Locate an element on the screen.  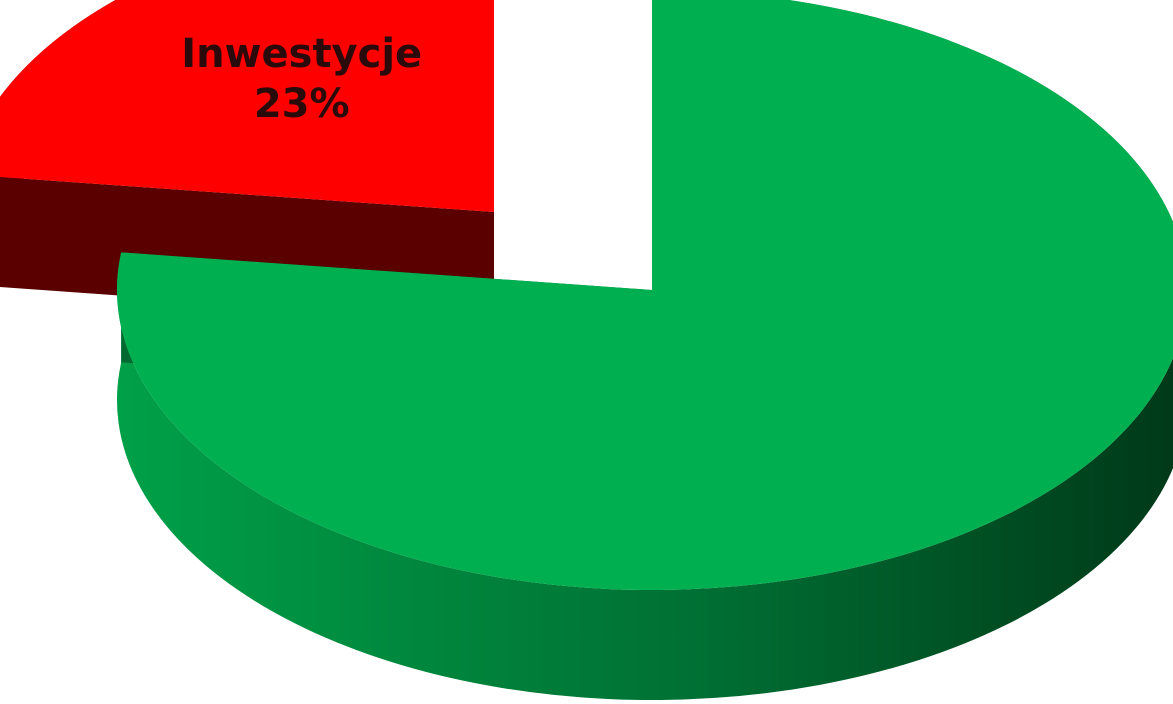
slice-label-inwestycje: Inwestycje is located at coordinates (301, 54).